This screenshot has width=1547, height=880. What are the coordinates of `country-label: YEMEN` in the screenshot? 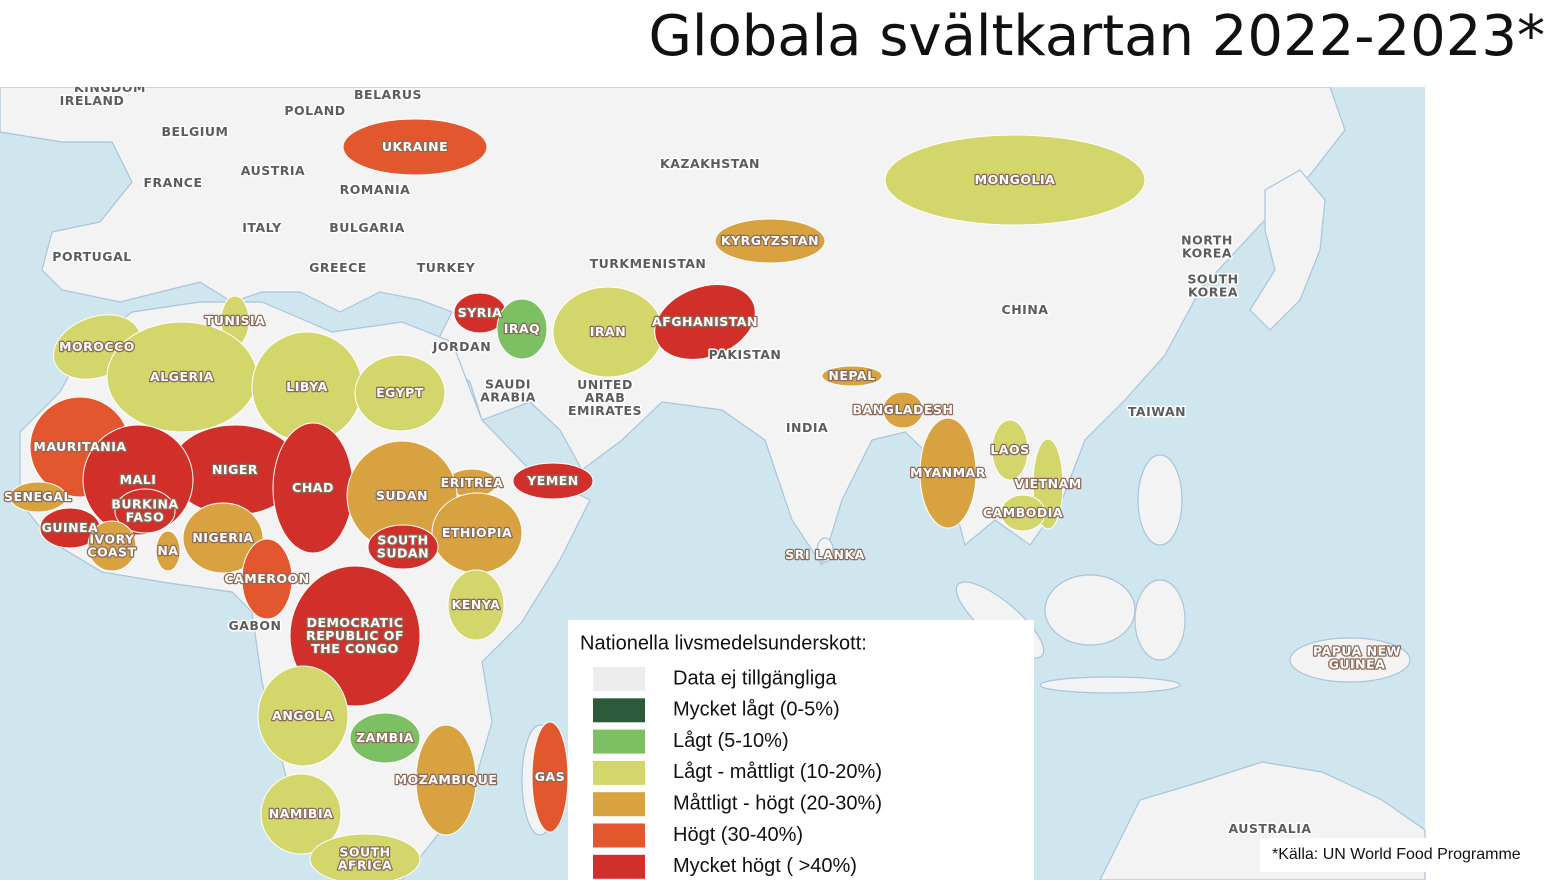 It's located at (552, 480).